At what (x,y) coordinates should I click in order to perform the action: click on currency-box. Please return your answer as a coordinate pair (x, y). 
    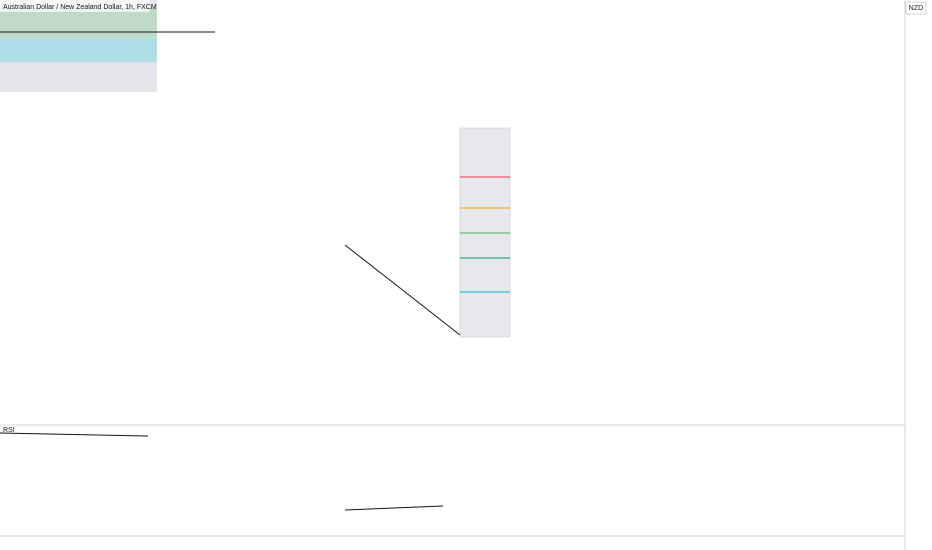
    Looking at the image, I should click on (916, 8).